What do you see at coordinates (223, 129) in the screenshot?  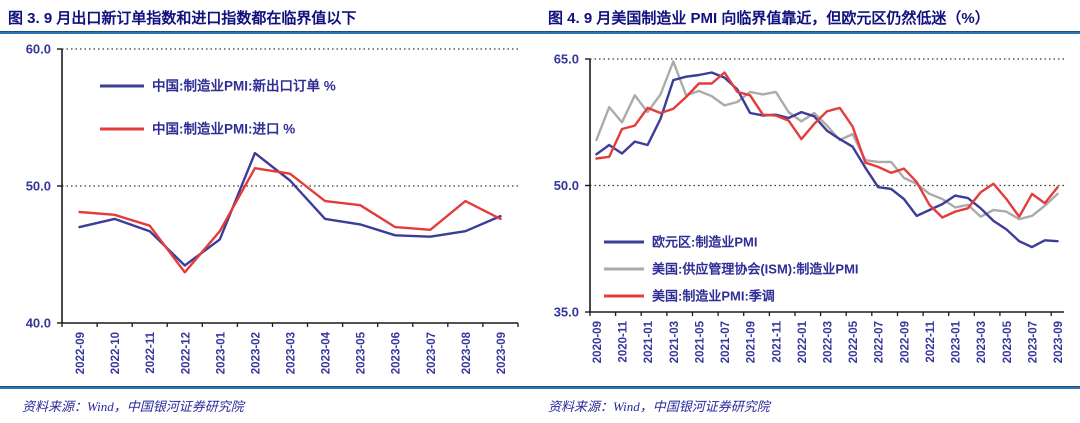 I see `legend-label-1: 中国:制造业PMI:进口 %` at bounding box center [223, 129].